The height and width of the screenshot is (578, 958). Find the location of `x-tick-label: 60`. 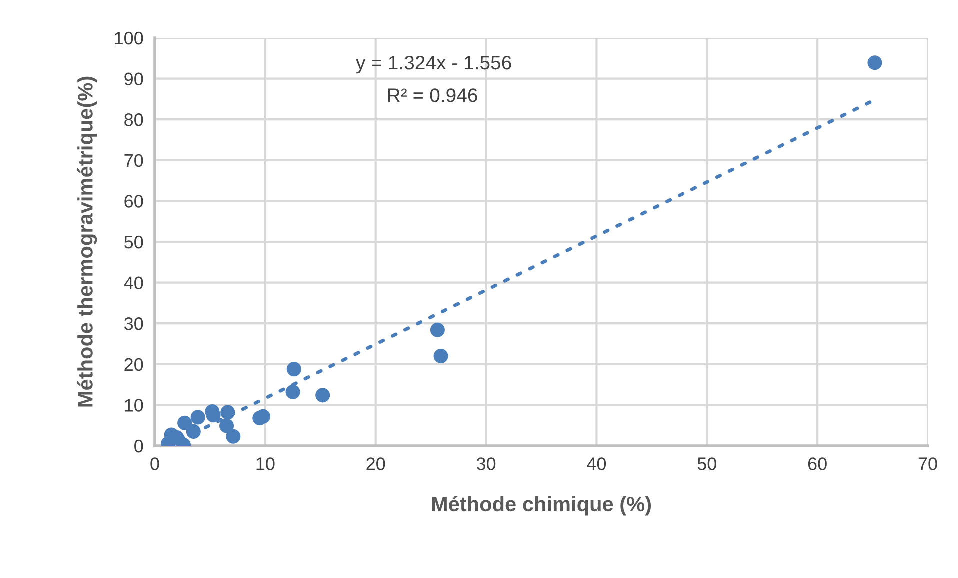

x-tick-label: 60 is located at coordinates (817, 464).